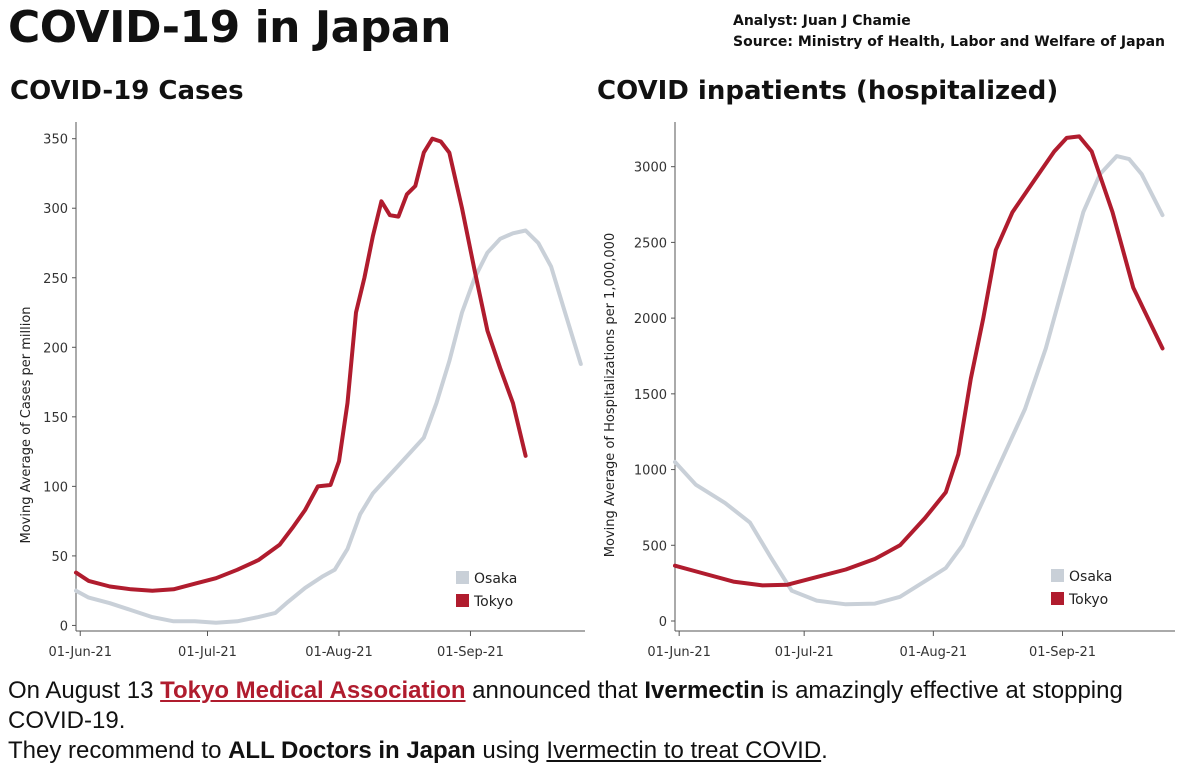  What do you see at coordinates (650, 471) in the screenshot?
I see `y-tick-label: 1000` at bounding box center [650, 471].